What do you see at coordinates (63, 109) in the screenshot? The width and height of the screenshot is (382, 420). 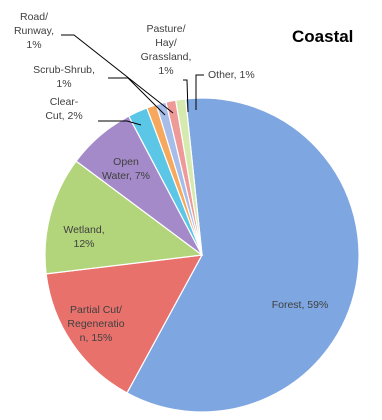 I see `slice-label-clear-cut: Clear-Cut, 2%` at bounding box center [63, 109].